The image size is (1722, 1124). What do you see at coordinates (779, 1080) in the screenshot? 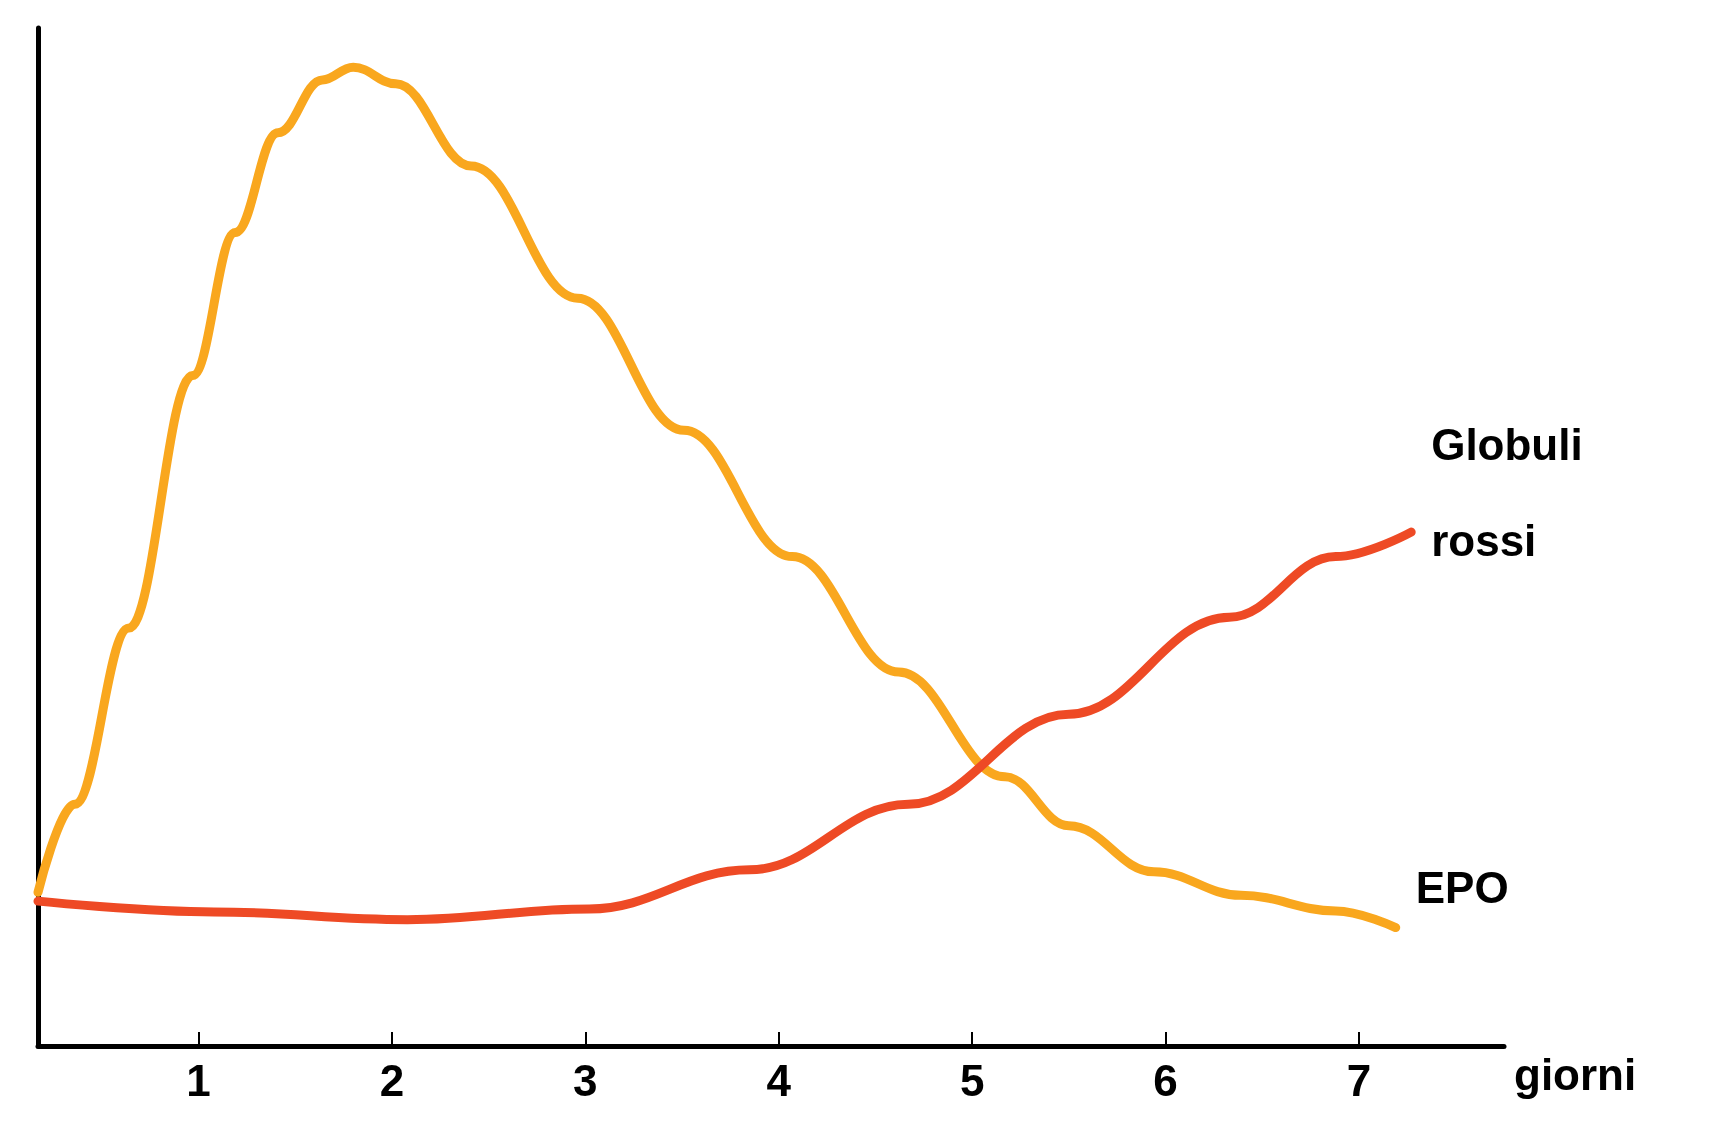
I see `x-tick-label: 4` at bounding box center [779, 1080].